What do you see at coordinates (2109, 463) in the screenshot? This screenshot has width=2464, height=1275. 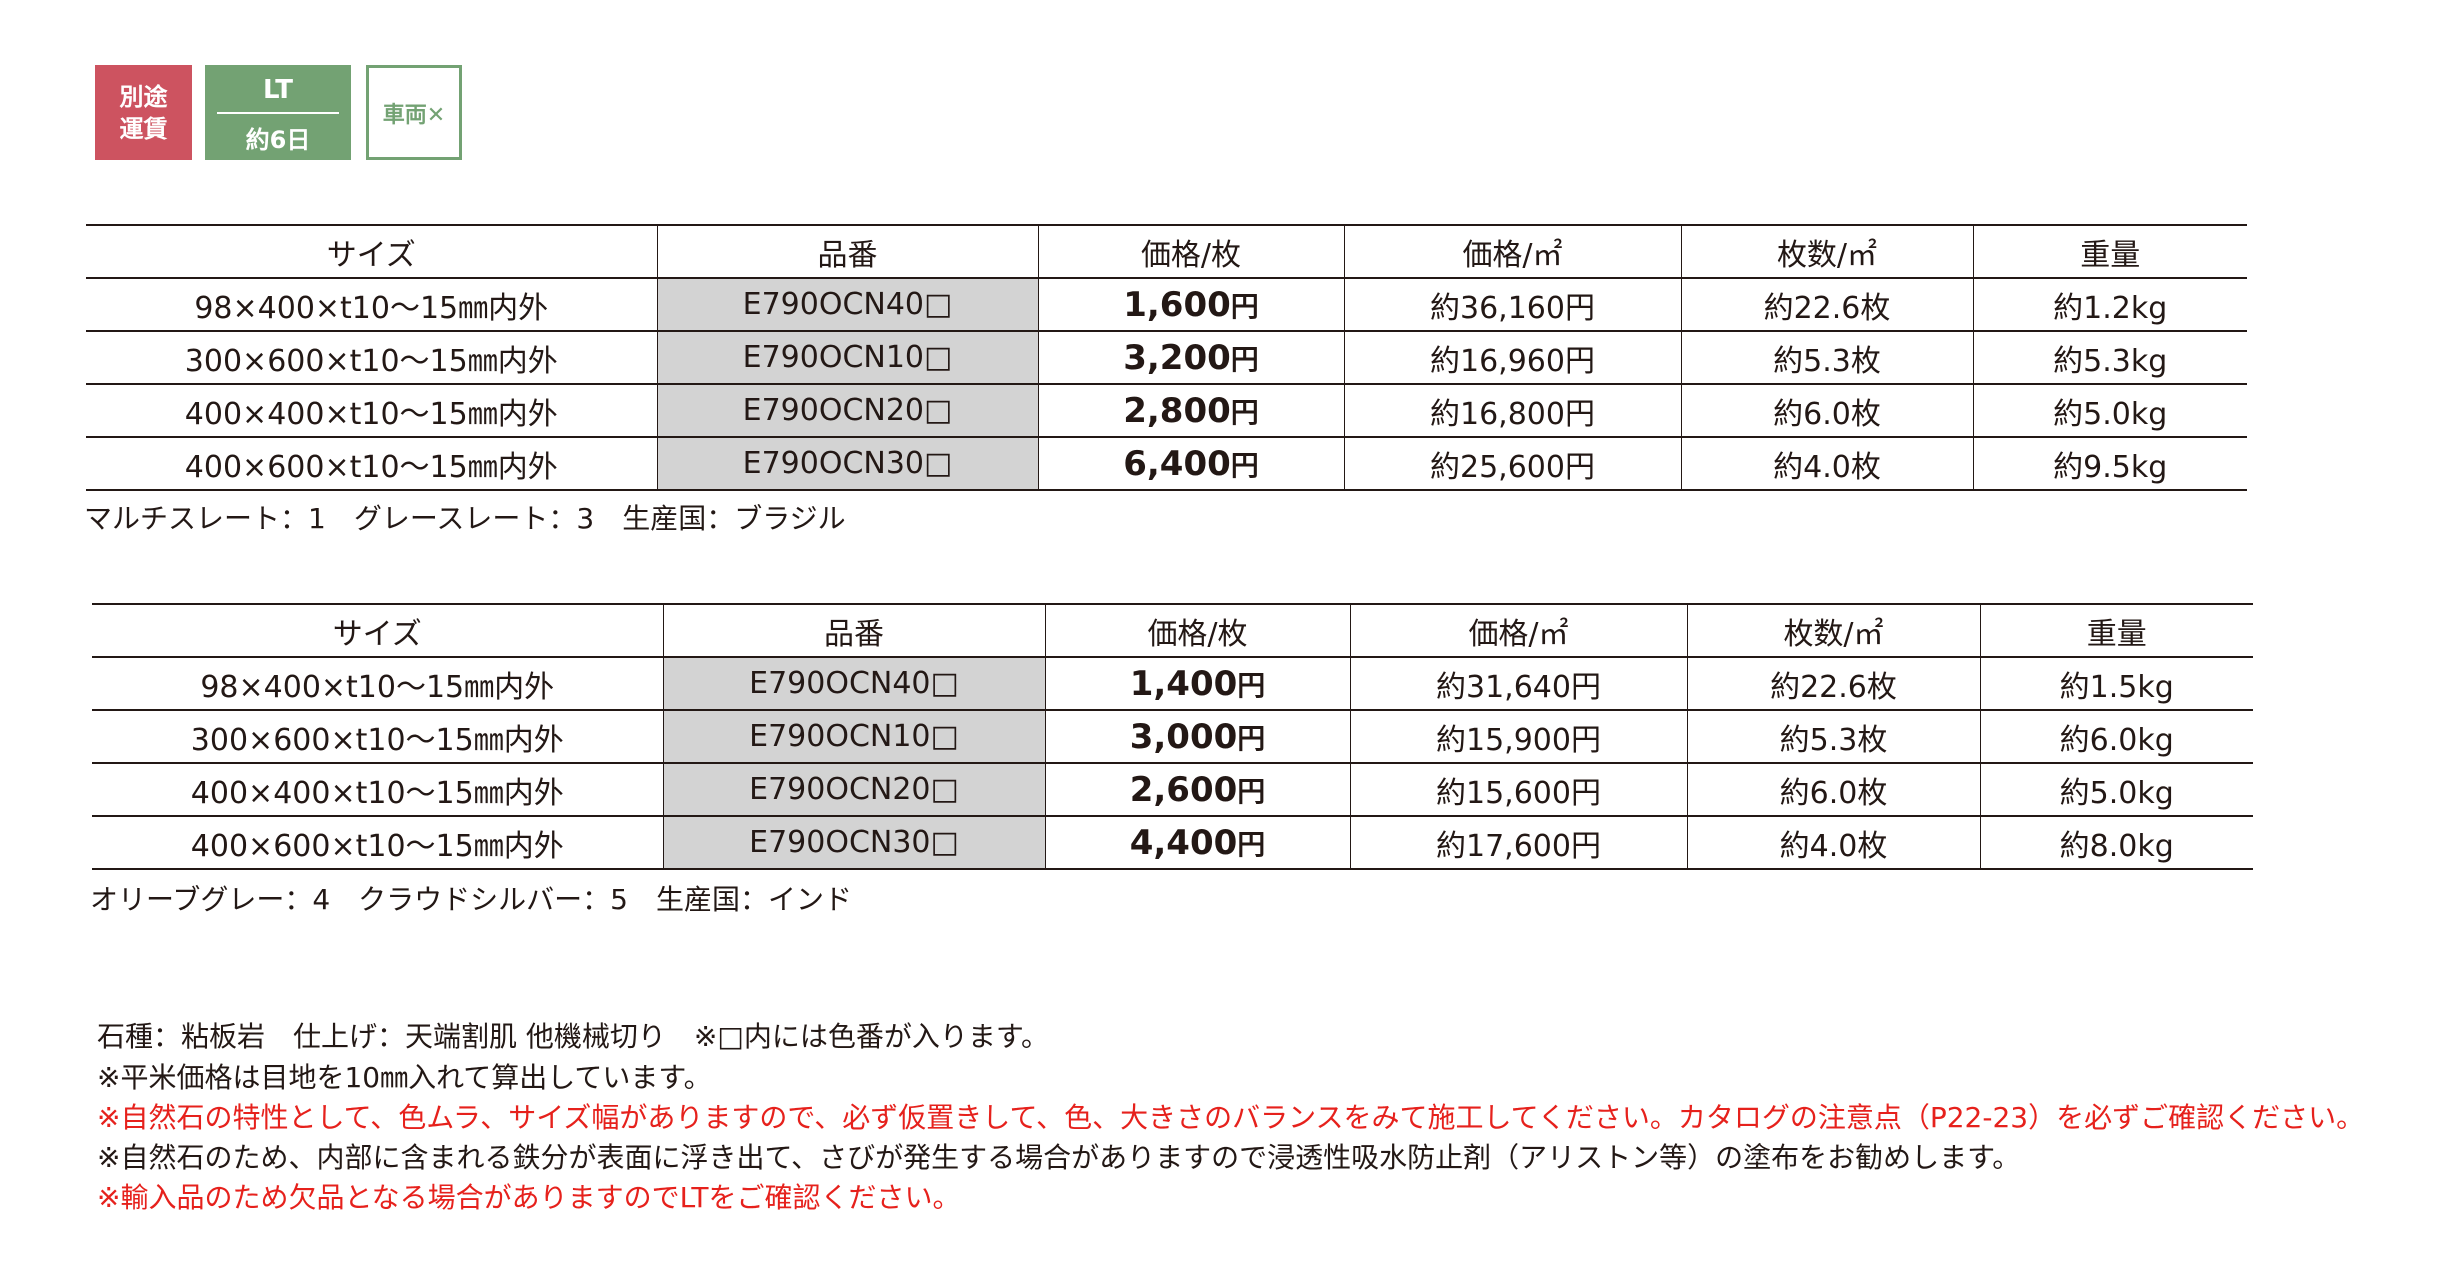 I see `weight-cell: 約9.5kg` at bounding box center [2109, 463].